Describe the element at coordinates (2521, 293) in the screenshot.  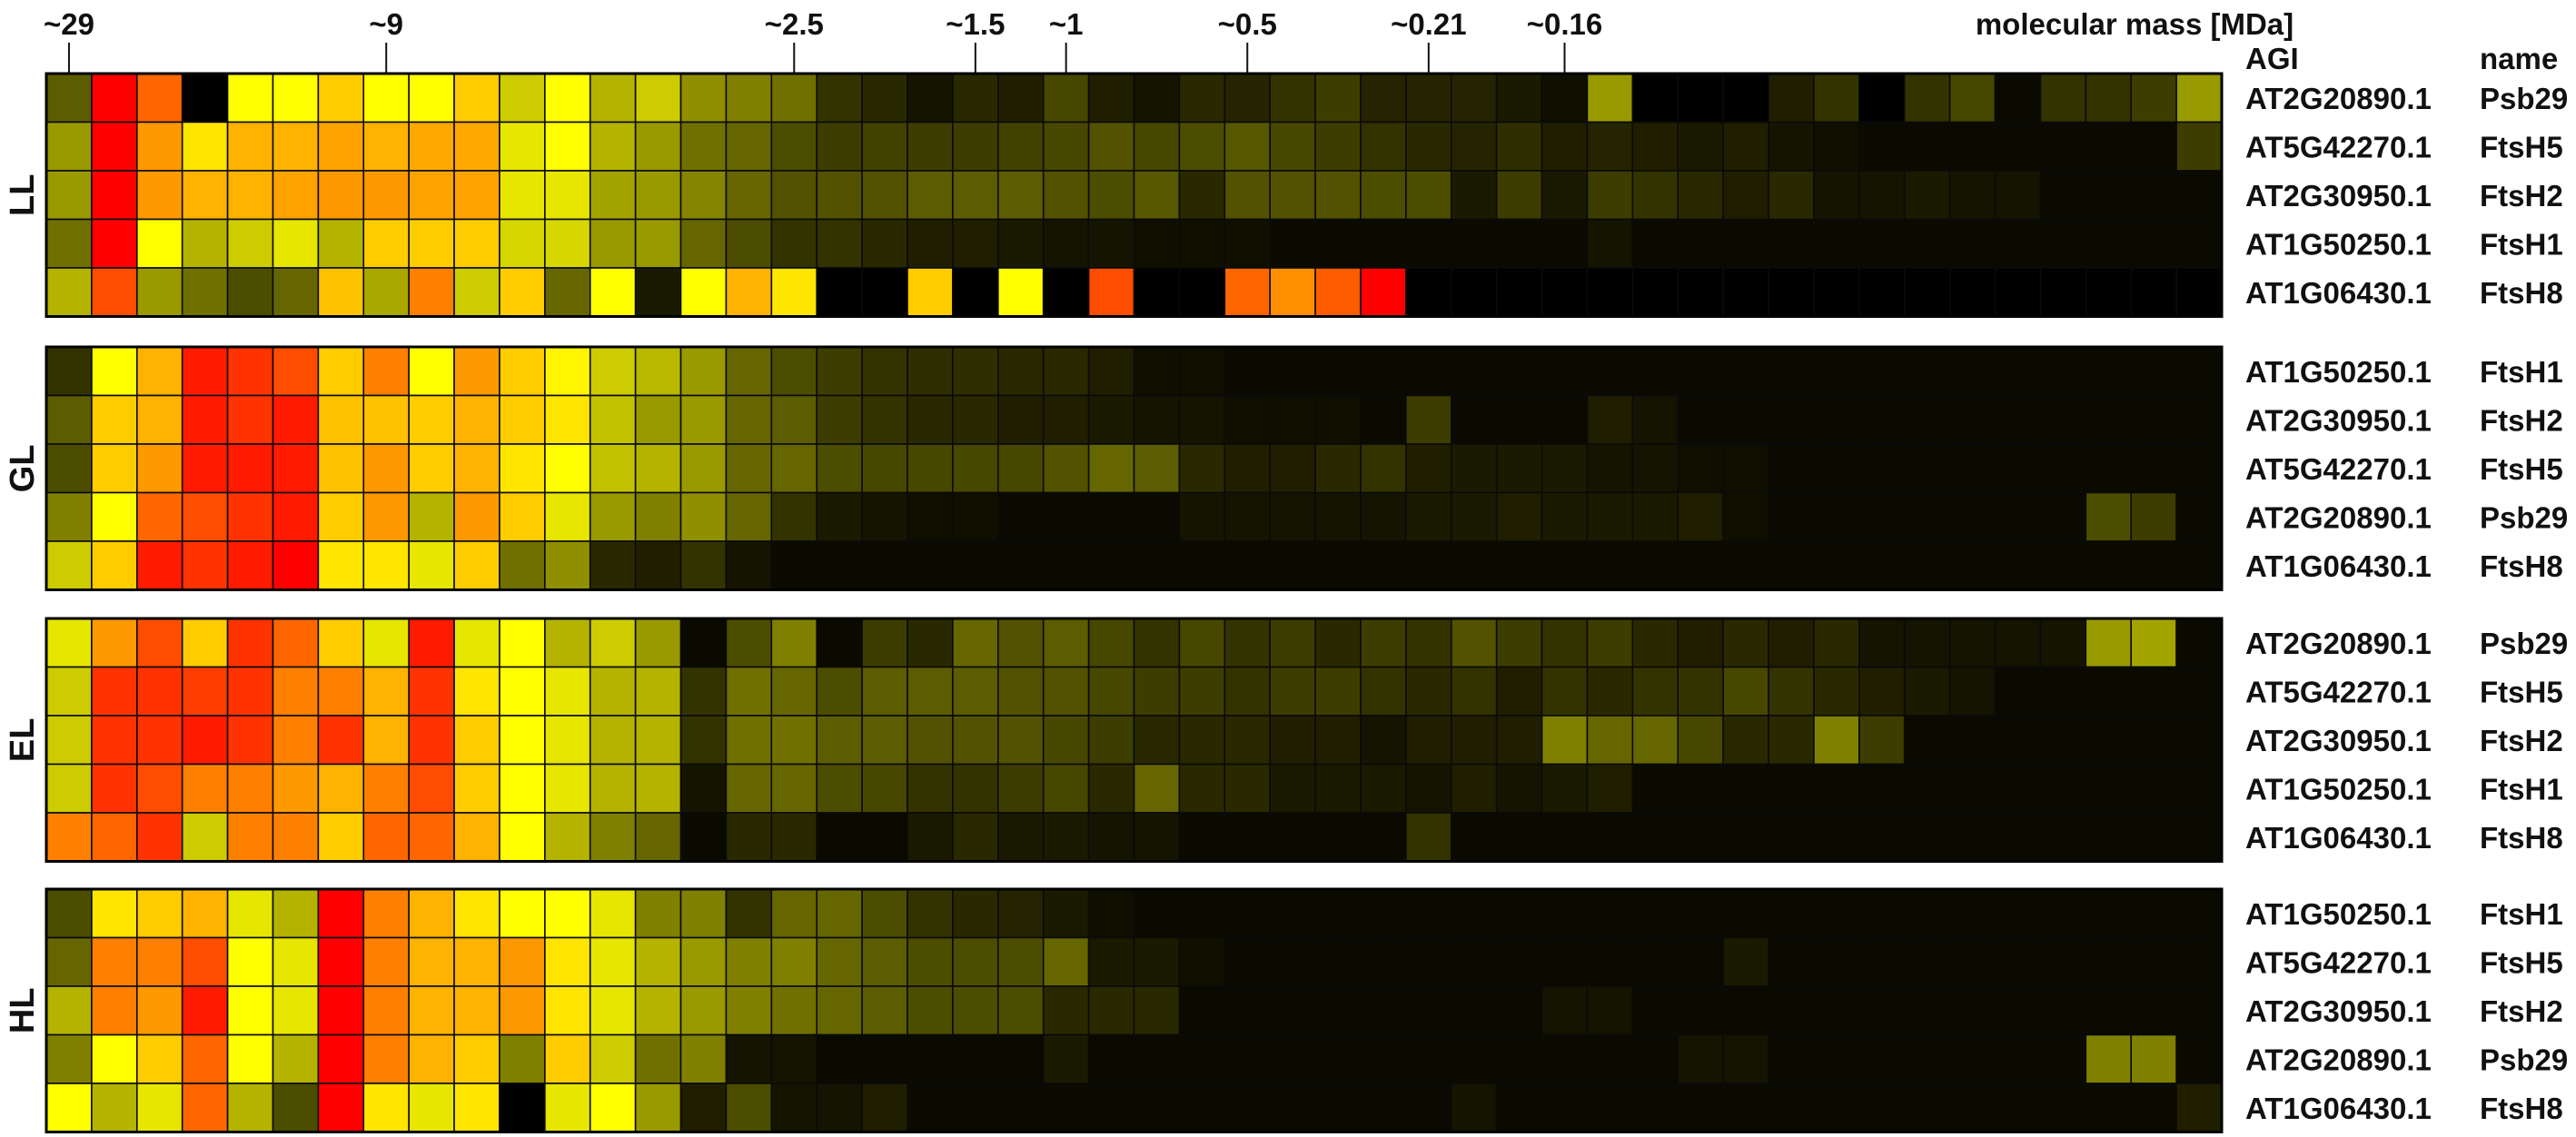
I see `row-name-label: FtsH8` at that location.